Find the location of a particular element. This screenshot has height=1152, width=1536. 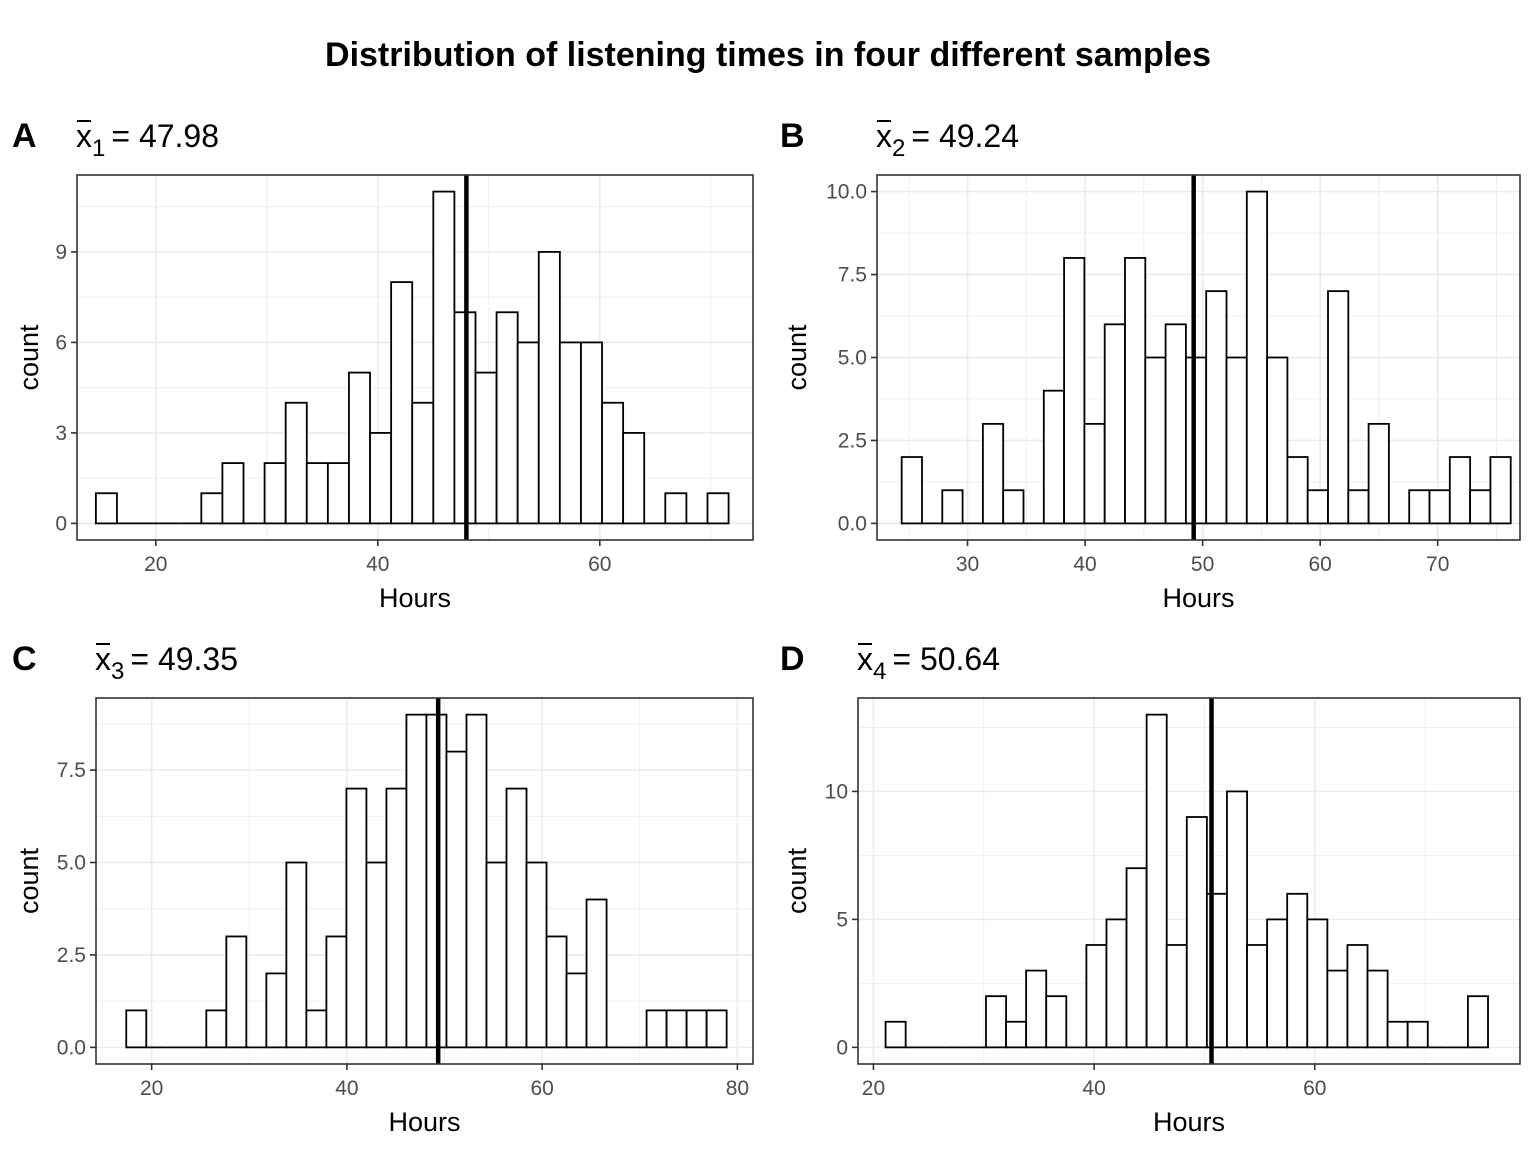

mean-value: = 49.35 is located at coordinates (184, 659).